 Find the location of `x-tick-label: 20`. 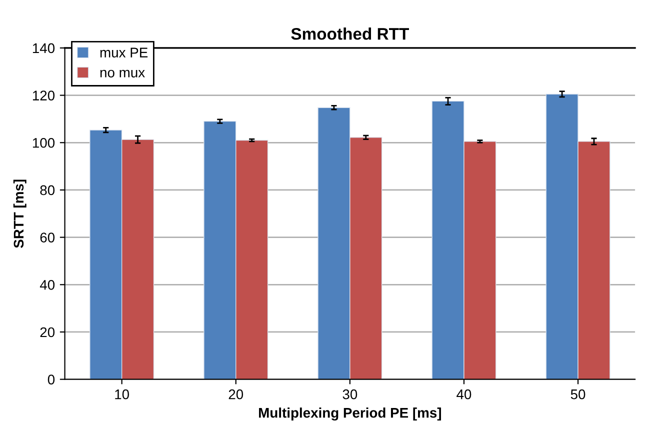

x-tick-label: 20 is located at coordinates (236, 394).